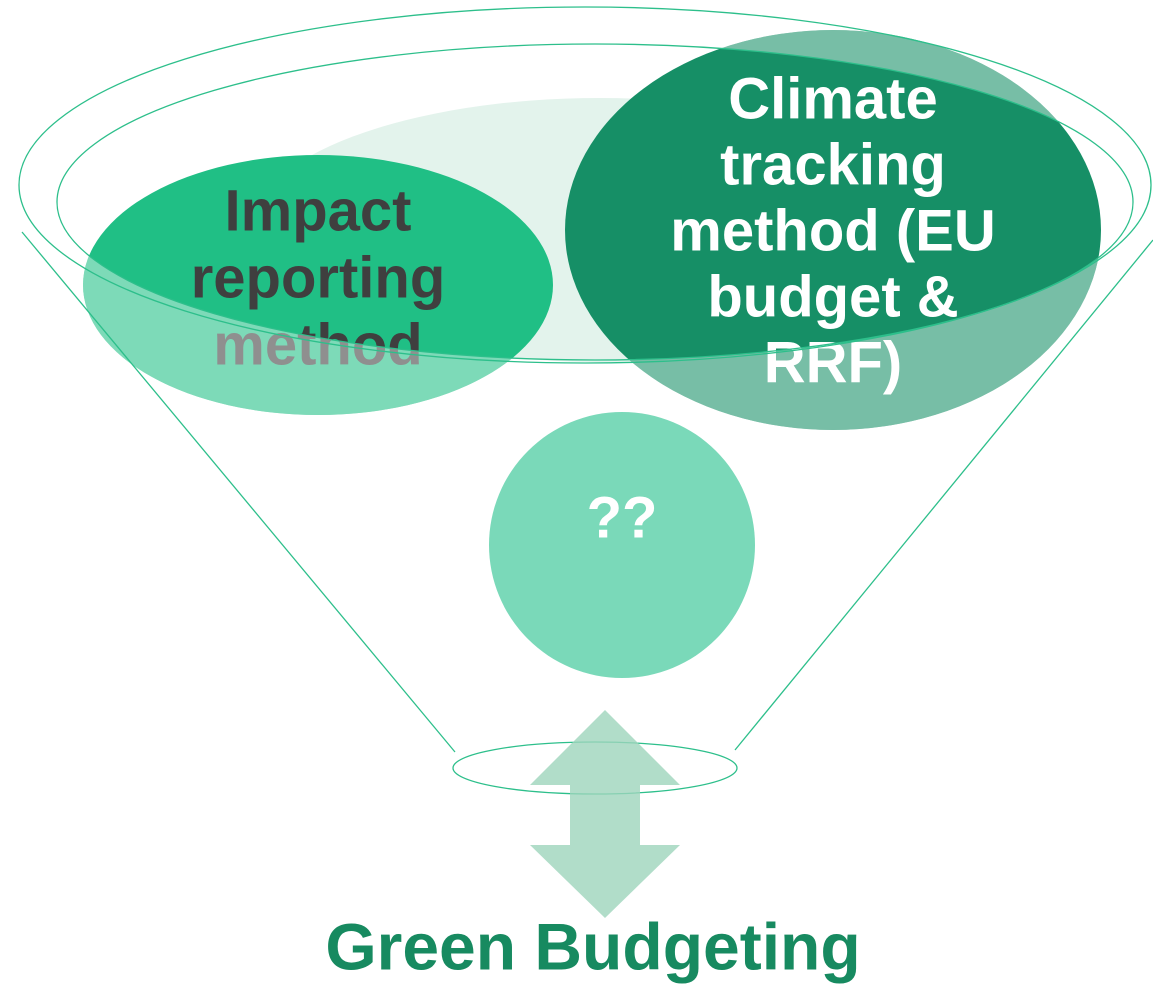 The width and height of the screenshot is (1153, 997). I want to click on node-label-line: Impact, so click(318, 210).